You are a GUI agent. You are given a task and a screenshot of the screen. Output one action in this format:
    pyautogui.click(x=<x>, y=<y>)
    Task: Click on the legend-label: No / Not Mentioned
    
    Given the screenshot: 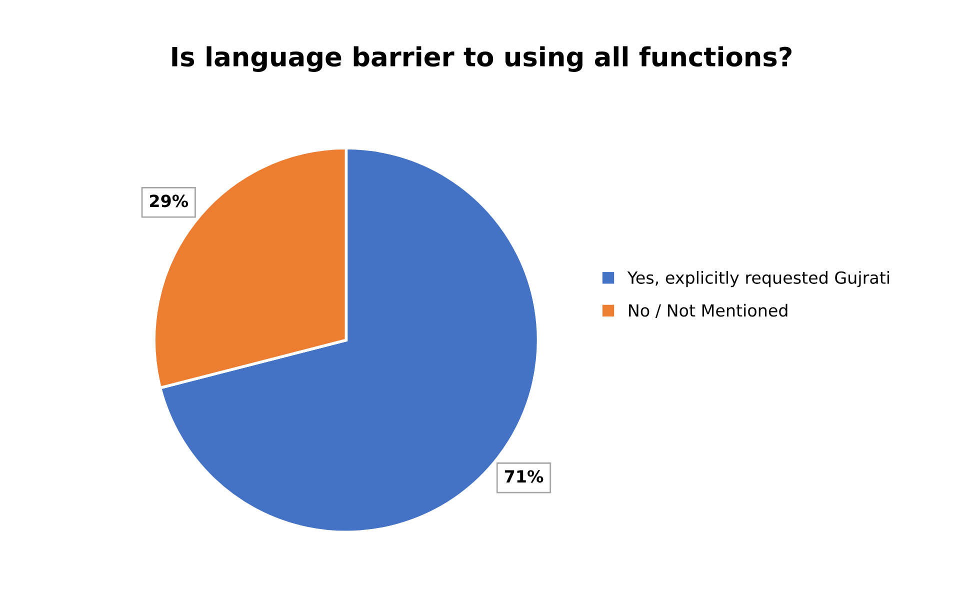 What is the action you would take?
    pyautogui.click(x=708, y=311)
    